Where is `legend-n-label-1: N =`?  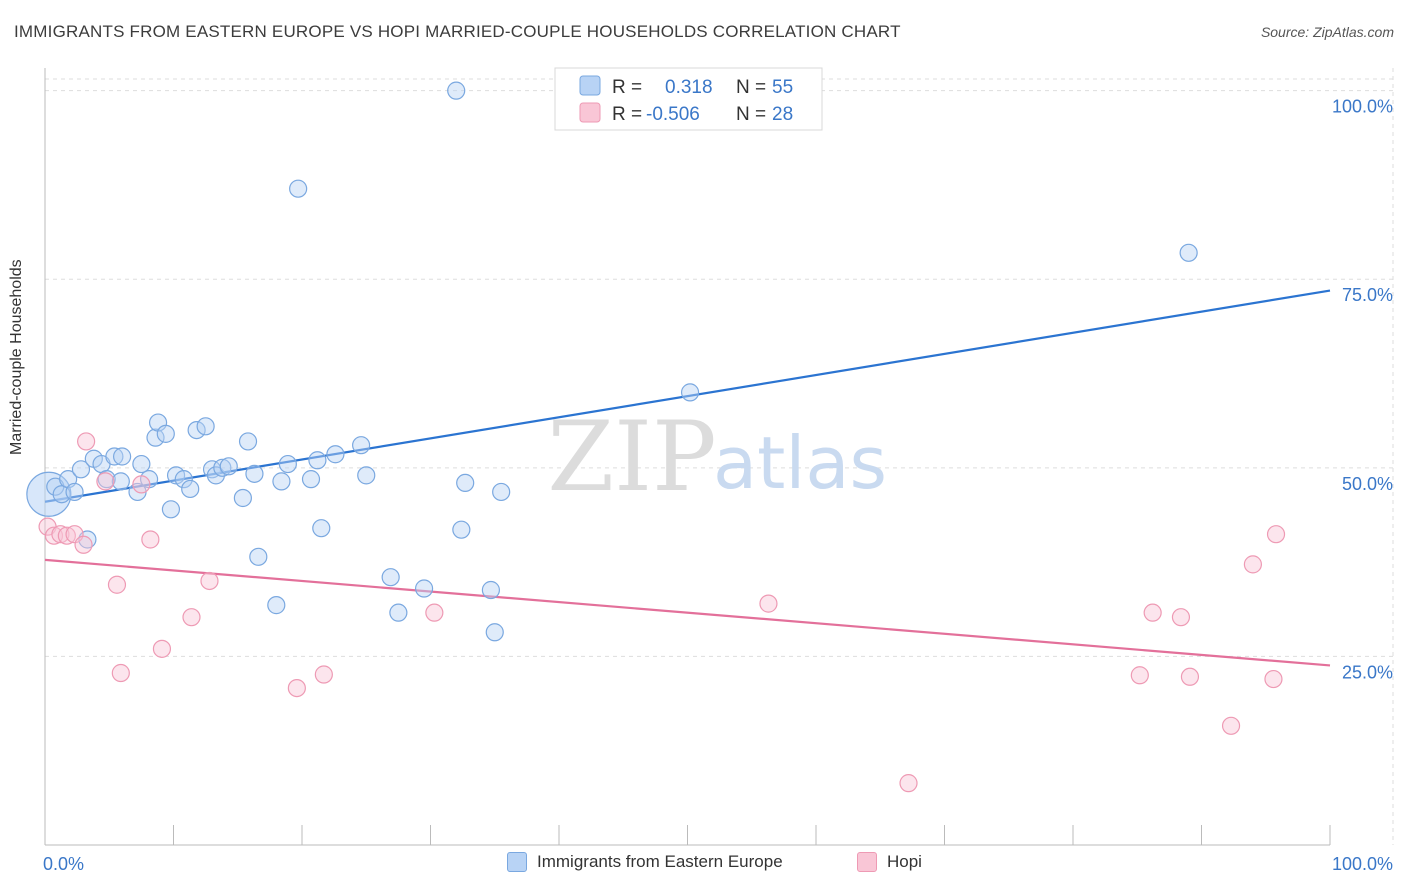 legend-n-label-1: N = is located at coordinates (751, 87).